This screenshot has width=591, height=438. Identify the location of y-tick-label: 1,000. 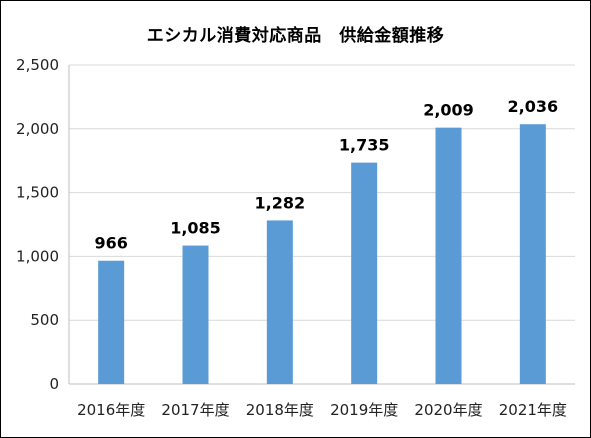
(37, 256).